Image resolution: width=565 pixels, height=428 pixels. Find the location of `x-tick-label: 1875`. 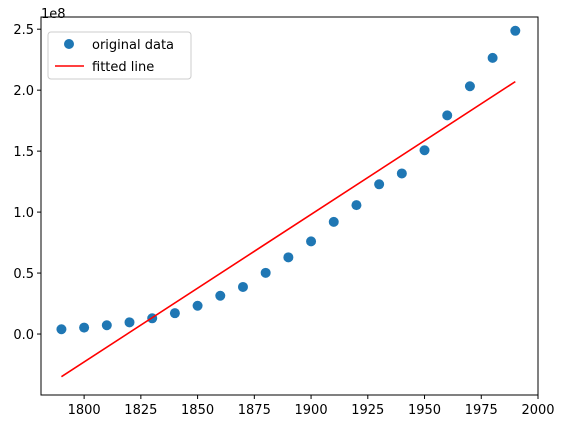

x-tick-label: 1875 is located at coordinates (254, 410).